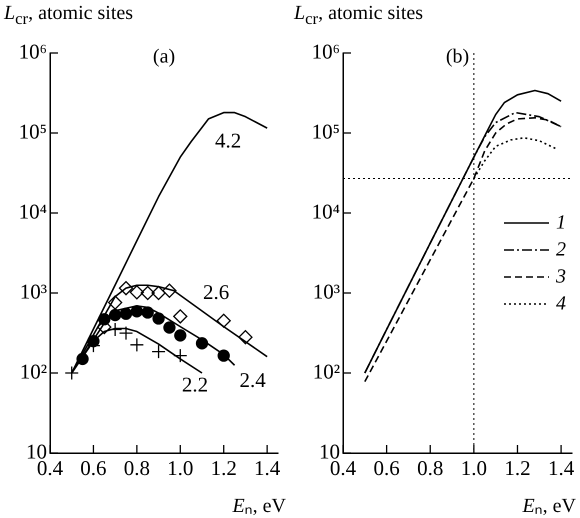  What do you see at coordinates (458, 56) in the screenshot?
I see `chart-title: (b)` at bounding box center [458, 56].